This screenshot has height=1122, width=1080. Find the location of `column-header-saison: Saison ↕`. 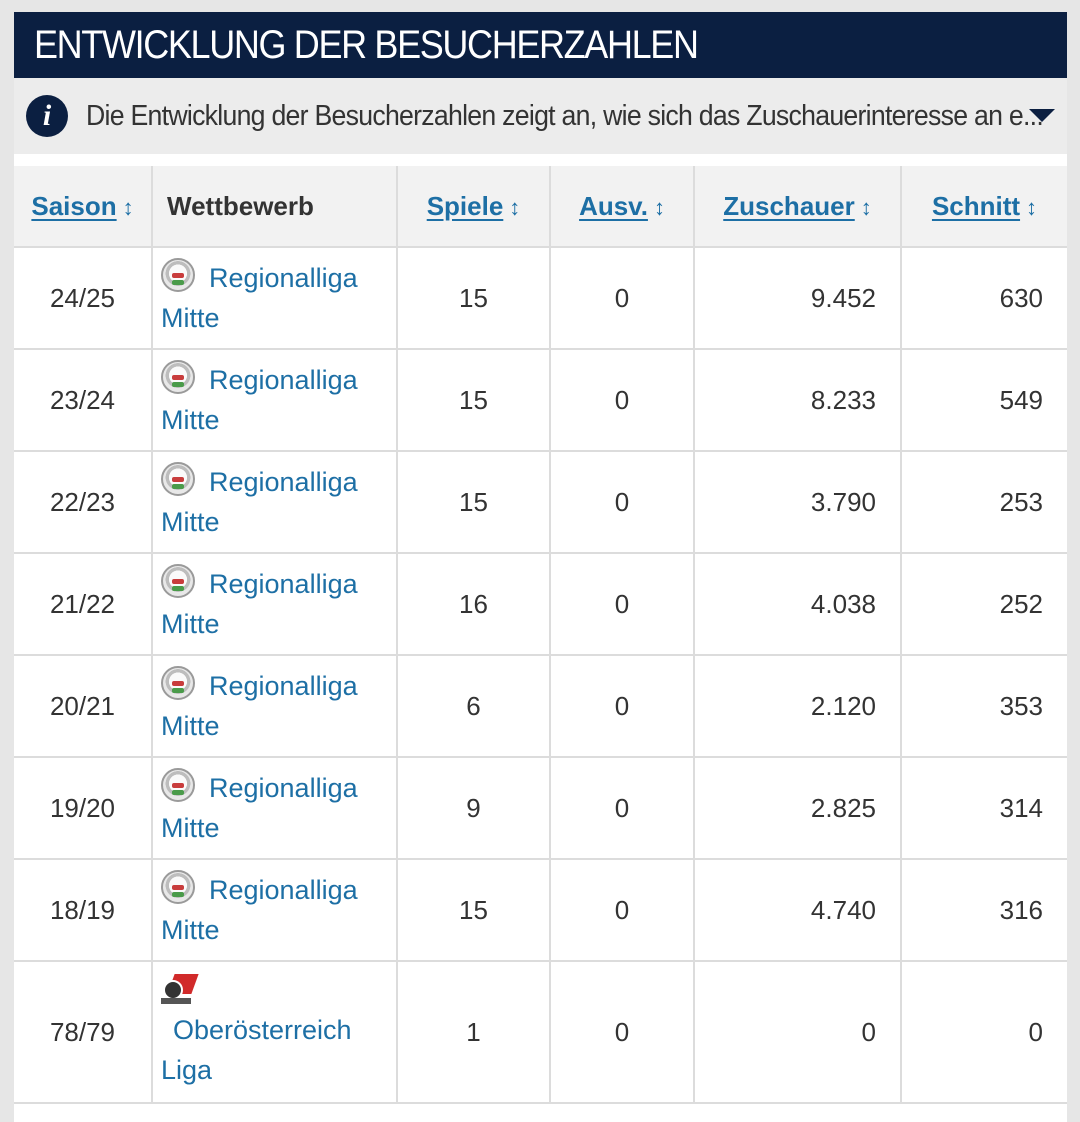

column-header-saison: Saison ↕ is located at coordinates (83, 207).